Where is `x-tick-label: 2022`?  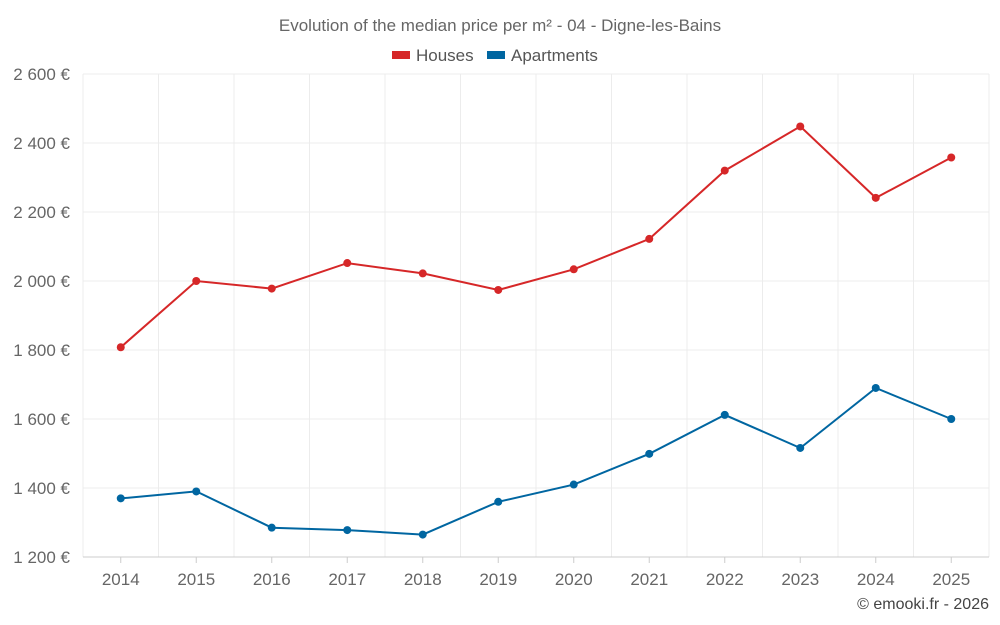
x-tick-label: 2022 is located at coordinates (725, 579).